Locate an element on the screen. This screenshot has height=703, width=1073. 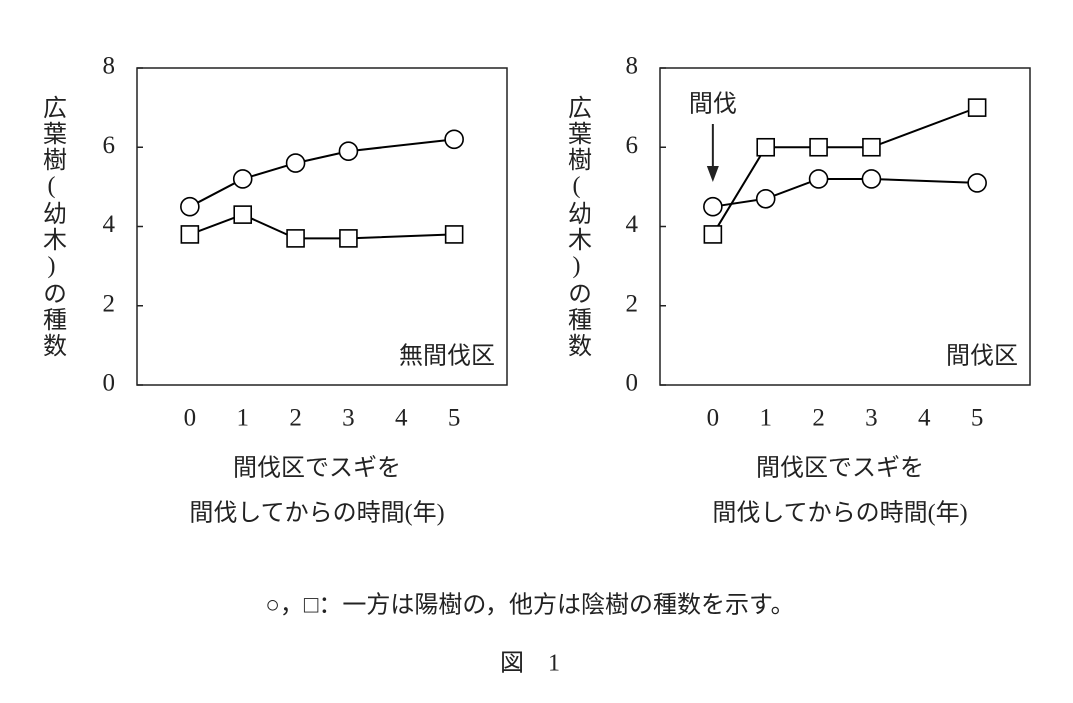
annotation: 間伐 is located at coordinates (713, 104).